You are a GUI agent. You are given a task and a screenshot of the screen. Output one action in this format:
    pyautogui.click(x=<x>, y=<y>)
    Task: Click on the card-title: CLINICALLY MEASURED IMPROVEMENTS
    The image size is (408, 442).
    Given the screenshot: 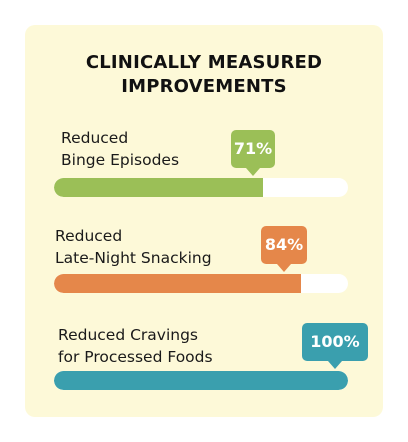 What is the action you would take?
    pyautogui.click(x=204, y=75)
    